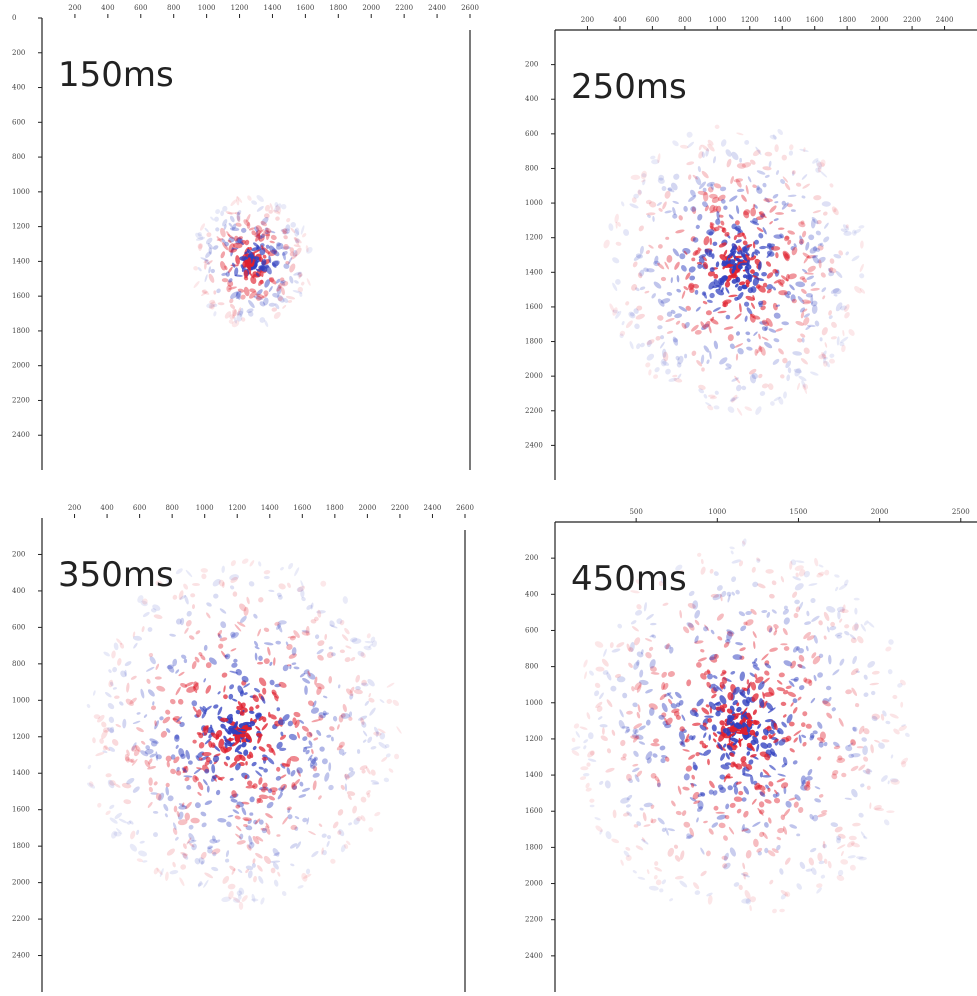 This screenshot has width=977, height=996. Describe the element at coordinates (531, 99) in the screenshot. I see `y-tick-label: 400` at that location.